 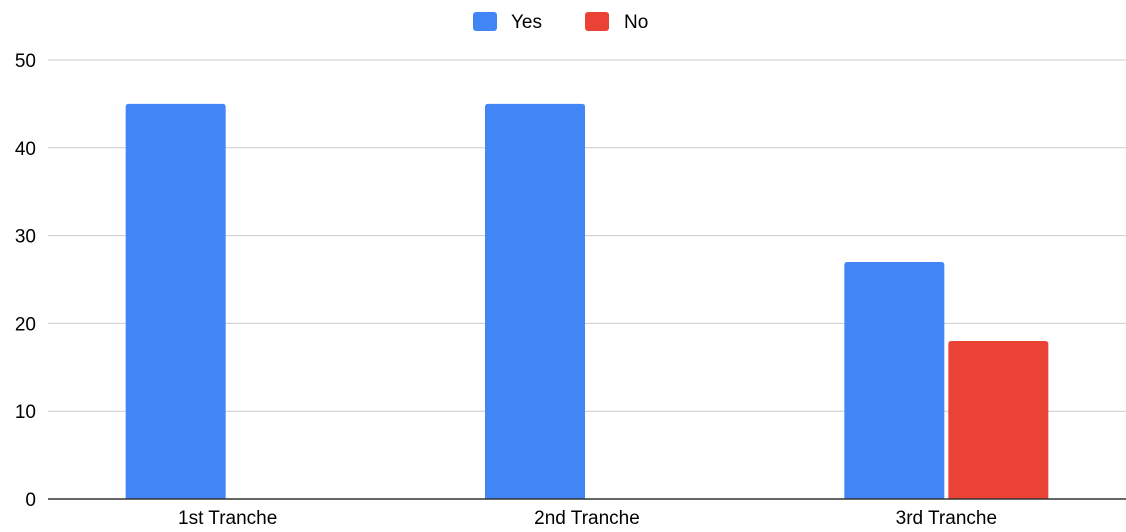 I want to click on legend-item-yes: Yes, so click(x=507, y=22).